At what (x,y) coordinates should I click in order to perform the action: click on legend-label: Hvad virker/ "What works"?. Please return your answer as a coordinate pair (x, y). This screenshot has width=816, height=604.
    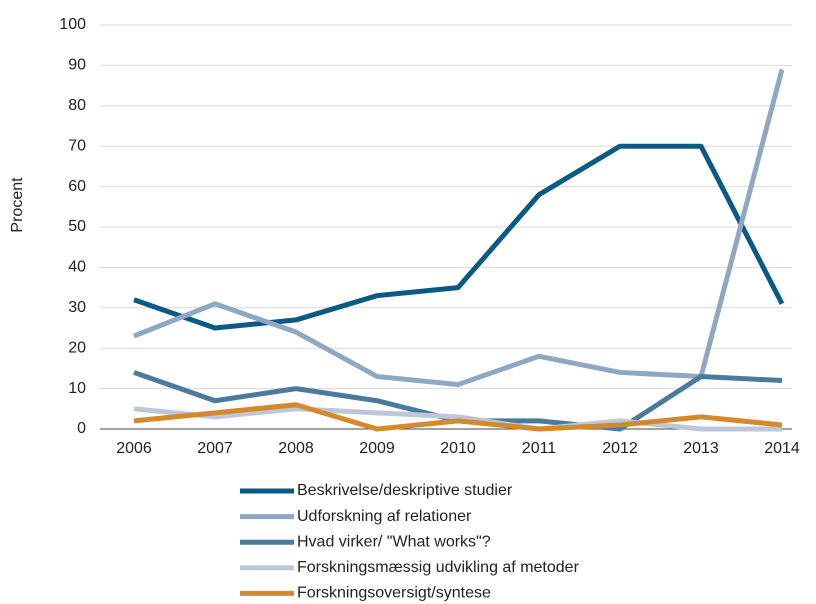
    Looking at the image, I should click on (394, 541).